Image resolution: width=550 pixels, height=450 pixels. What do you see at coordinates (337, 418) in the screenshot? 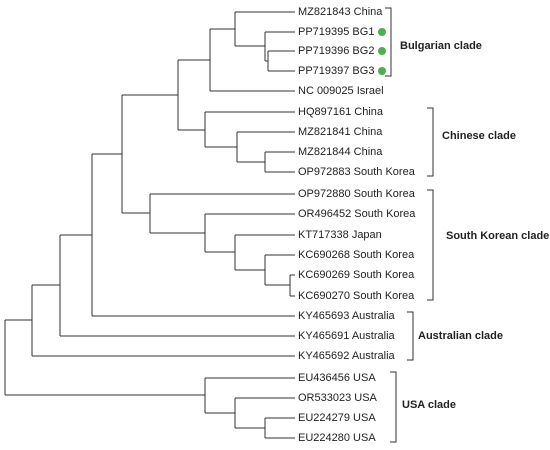
I see `leaf-label: EU224279 USA` at bounding box center [337, 418].